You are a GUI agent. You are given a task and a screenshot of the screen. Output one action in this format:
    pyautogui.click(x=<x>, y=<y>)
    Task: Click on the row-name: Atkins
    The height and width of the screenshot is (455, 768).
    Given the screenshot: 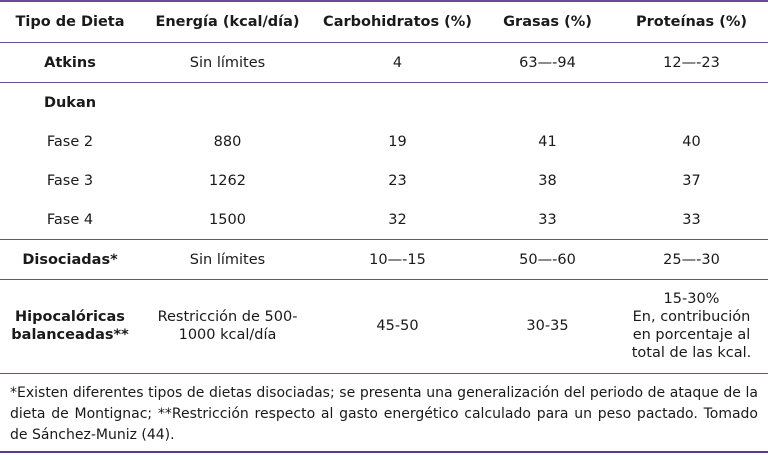 What is the action you would take?
    pyautogui.click(x=70, y=62)
    